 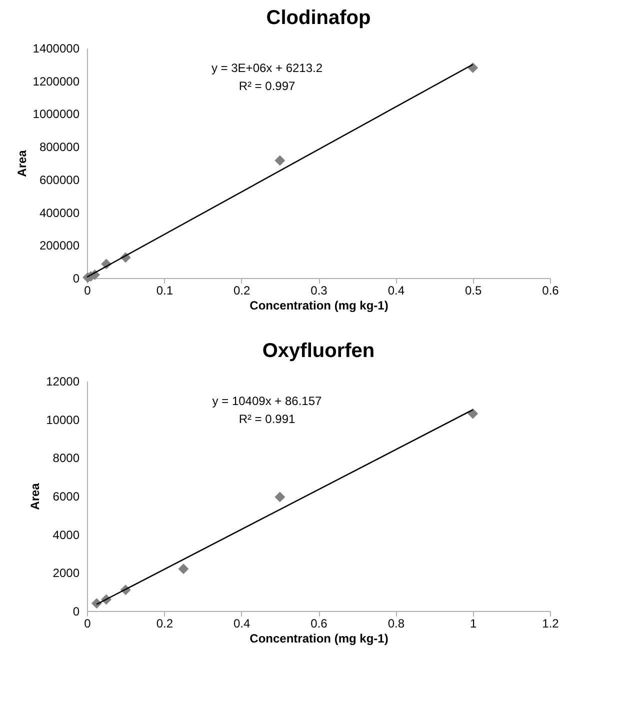 What do you see at coordinates (473, 291) in the screenshot?
I see `x-tick-label: 0.5` at bounding box center [473, 291].